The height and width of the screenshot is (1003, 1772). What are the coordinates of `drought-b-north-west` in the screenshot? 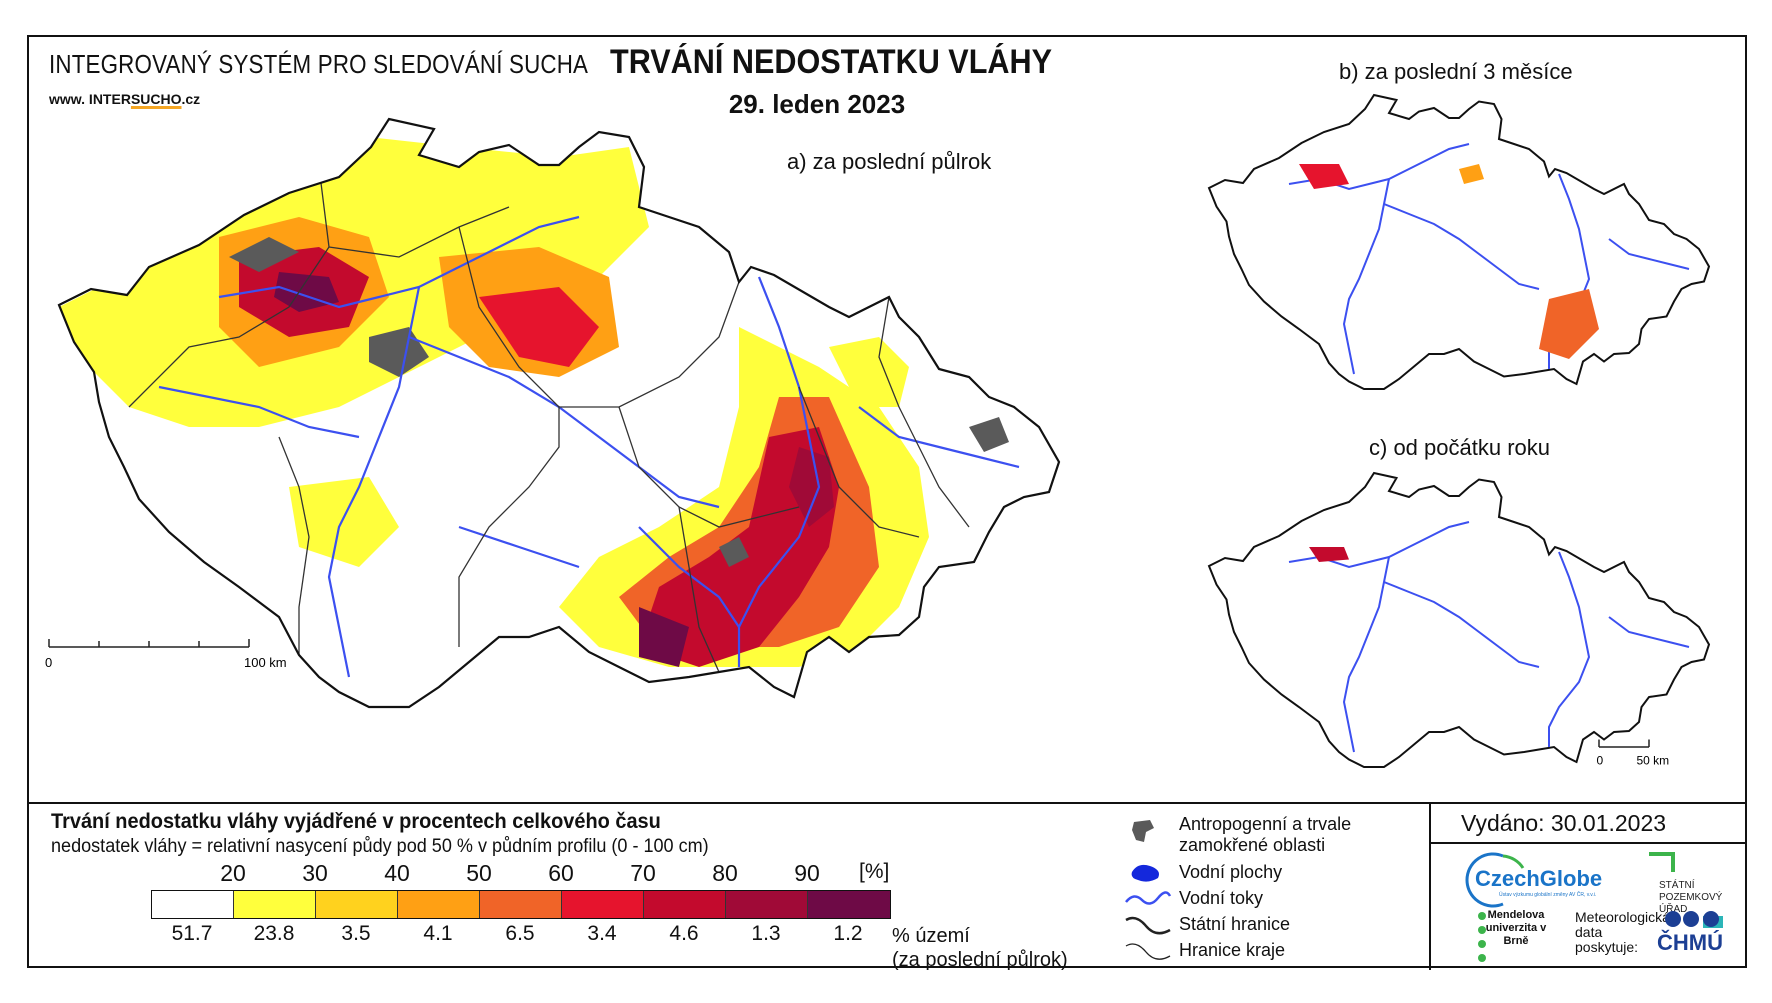 It's located at (1324, 176).